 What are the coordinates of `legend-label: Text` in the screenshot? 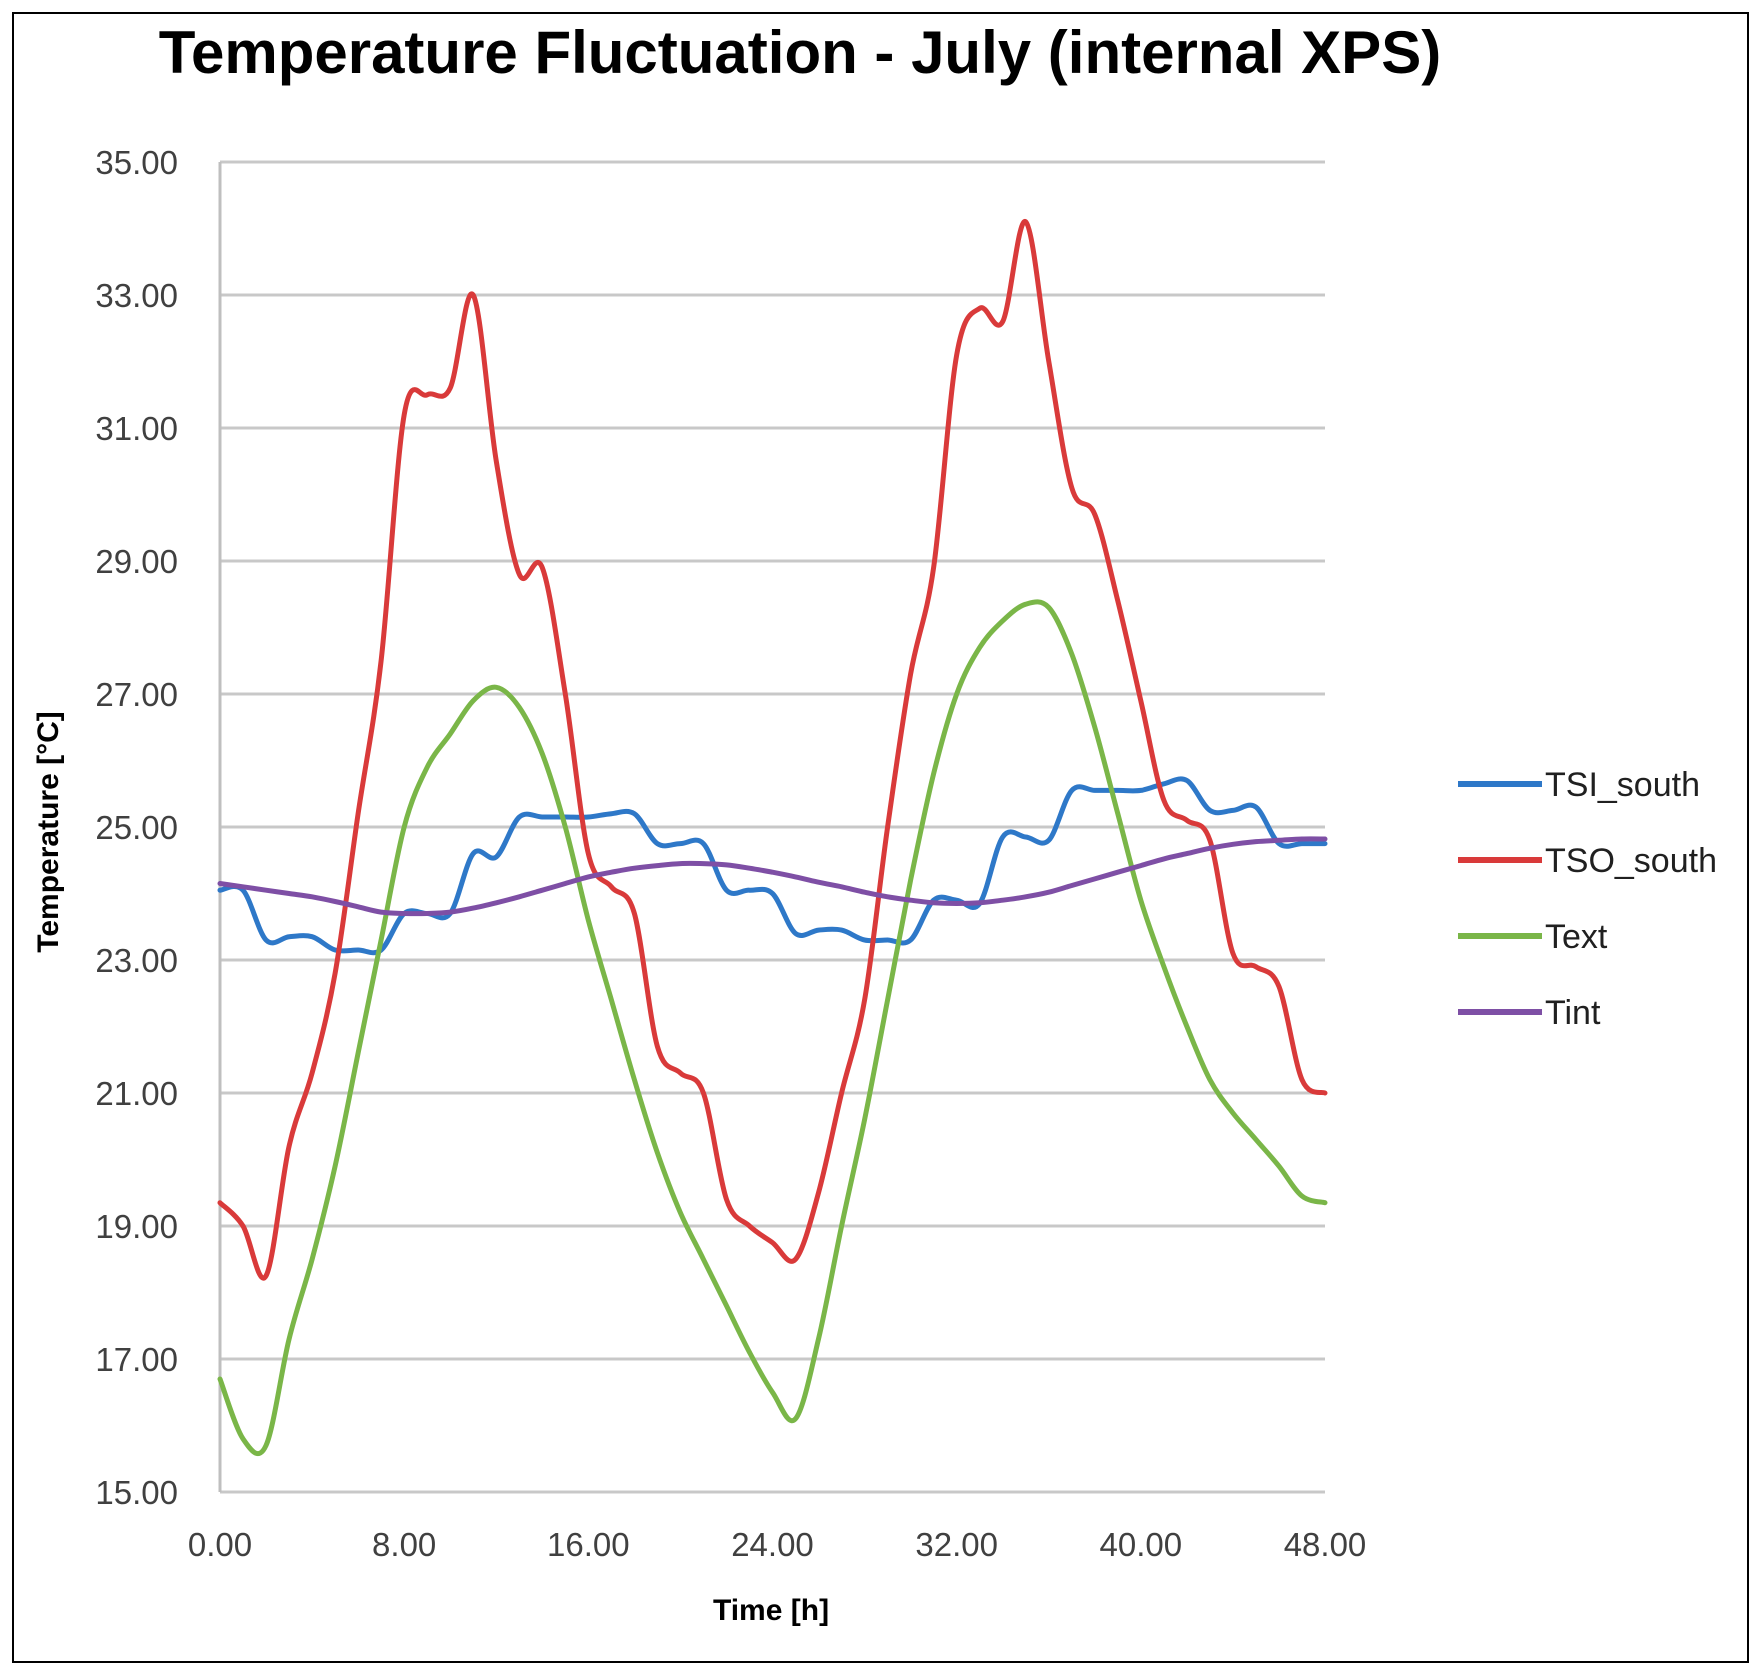 It's located at (1576, 937).